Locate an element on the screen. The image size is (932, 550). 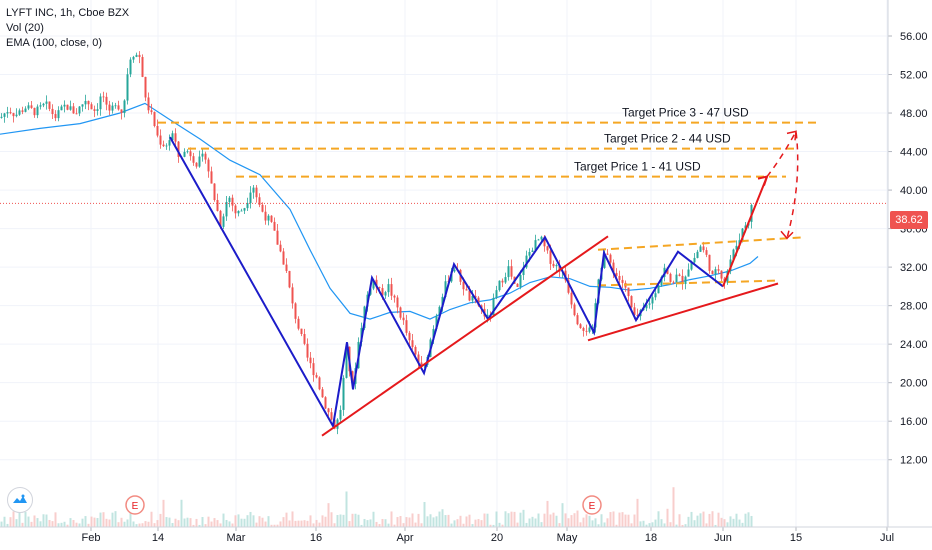
x-tick-label: 15 is located at coordinates (796, 538).